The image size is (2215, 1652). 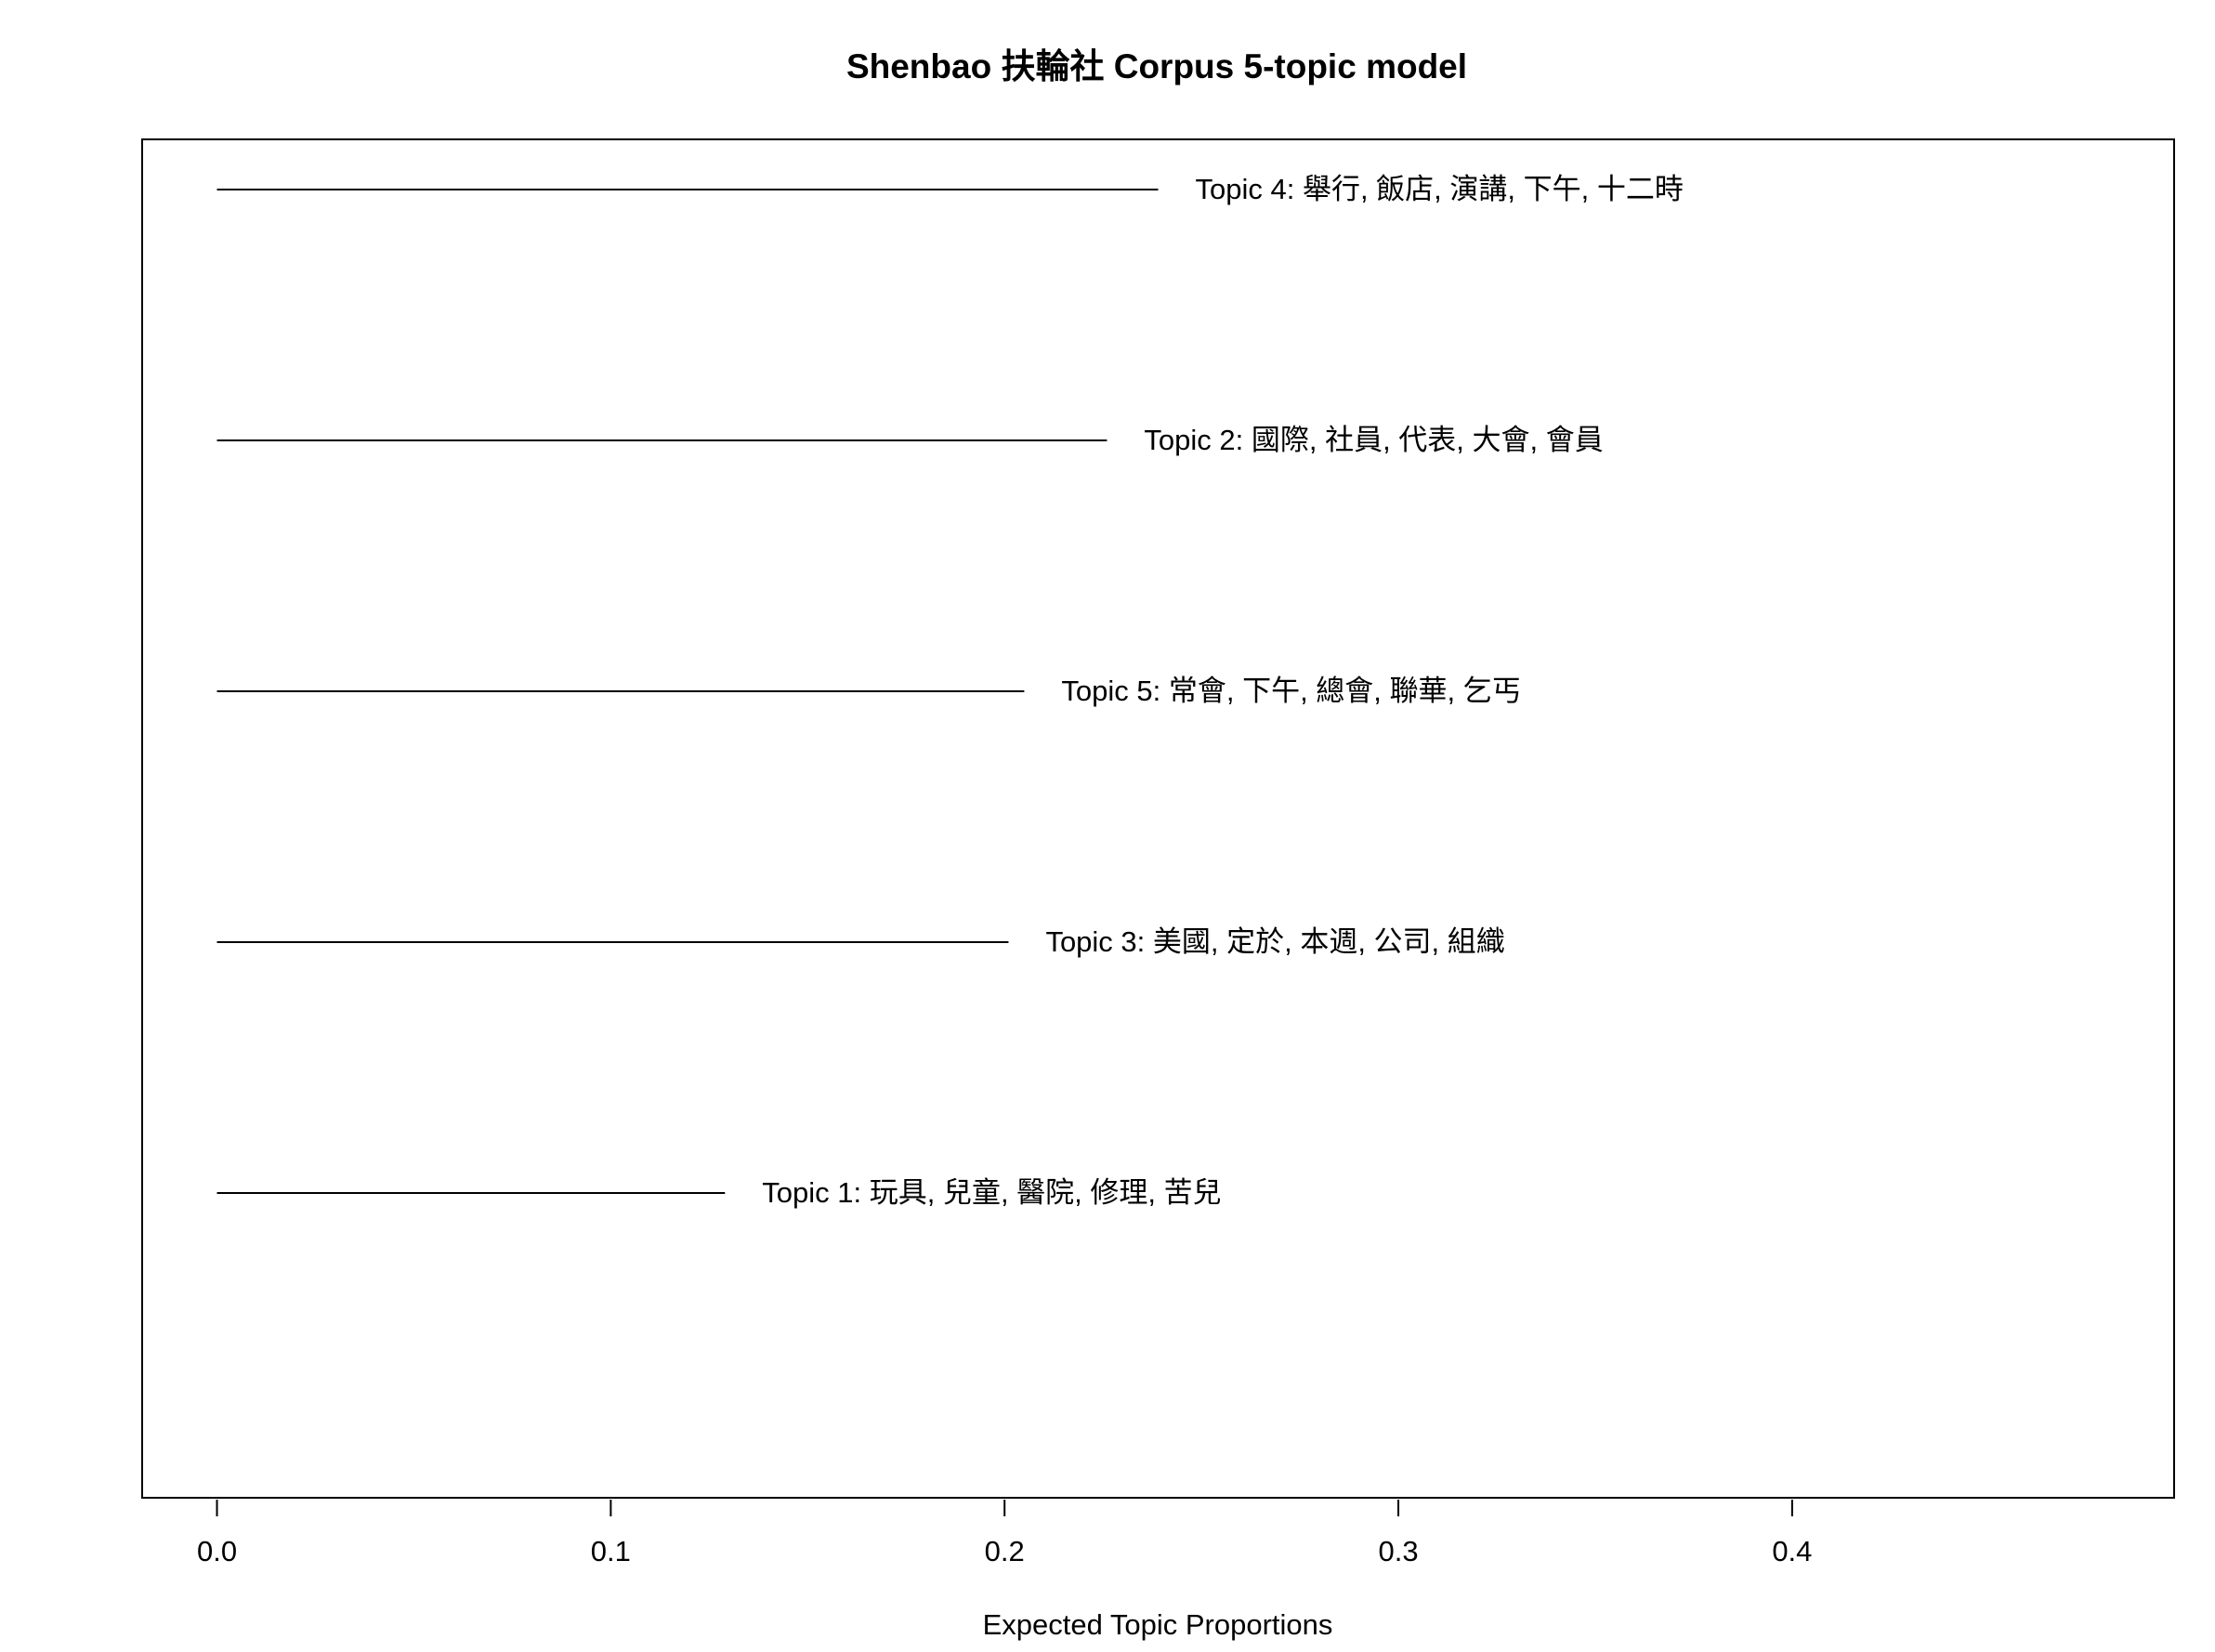 I want to click on x-tick-label: 0.2, so click(x=1005, y=1551).